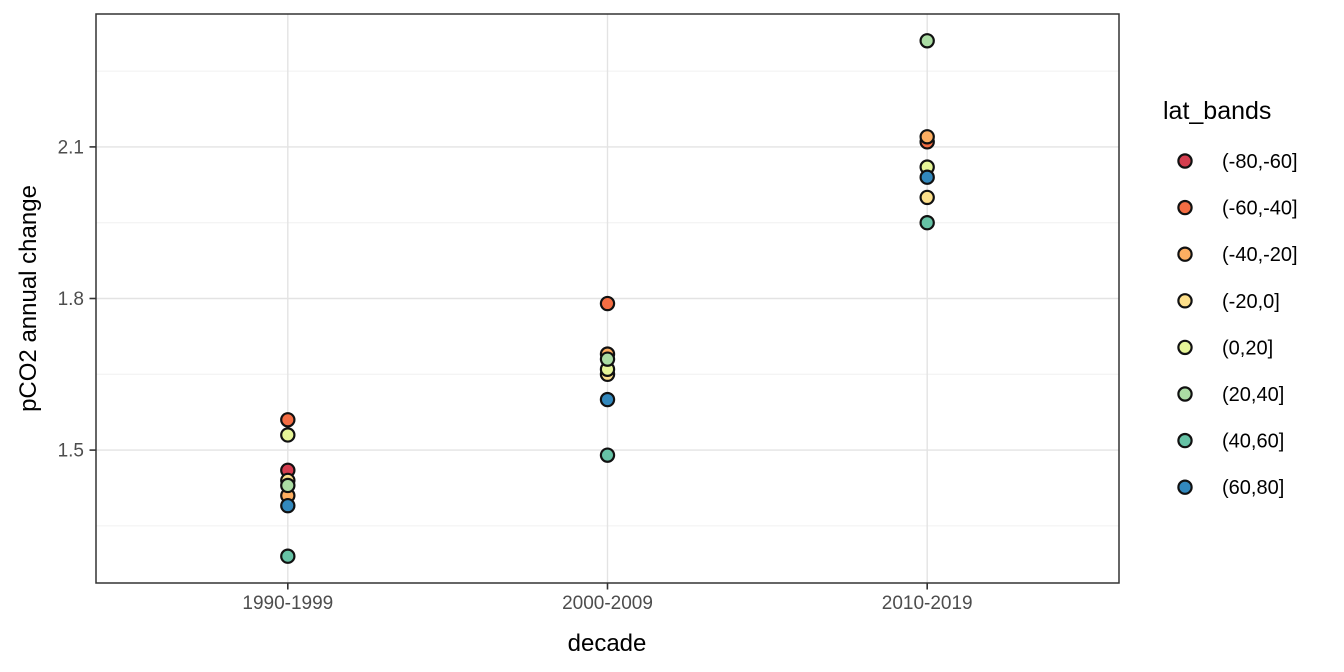 This screenshot has width=1344, height=672. I want to click on x-tick-label: 2010-2019, so click(927, 603).